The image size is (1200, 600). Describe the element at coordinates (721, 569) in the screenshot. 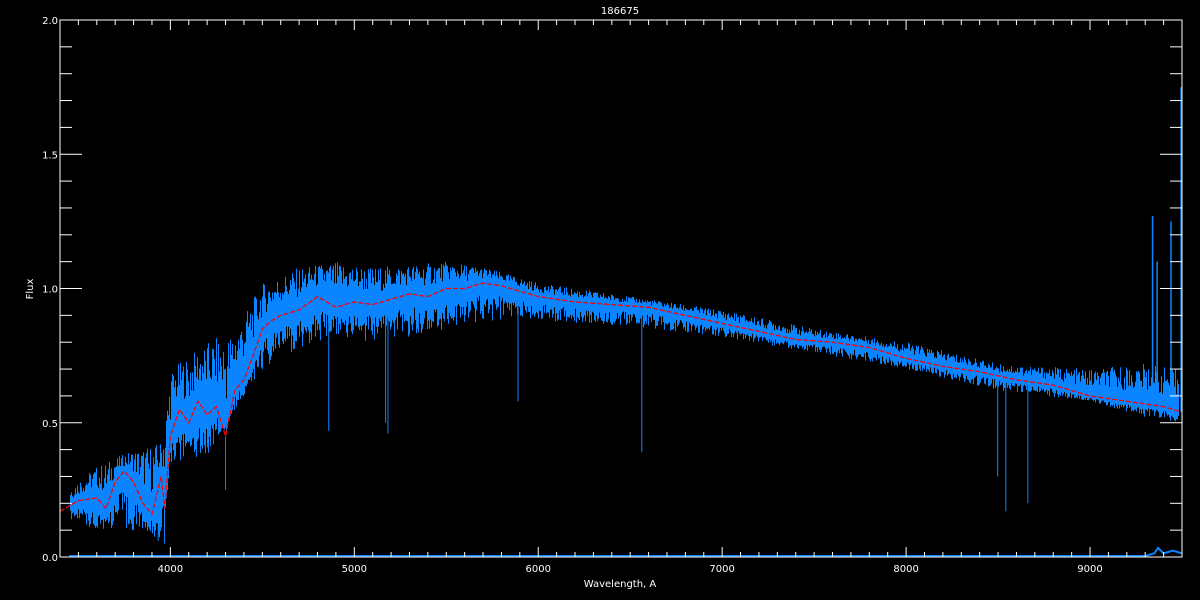

I see `x-tick-label: 7000` at that location.